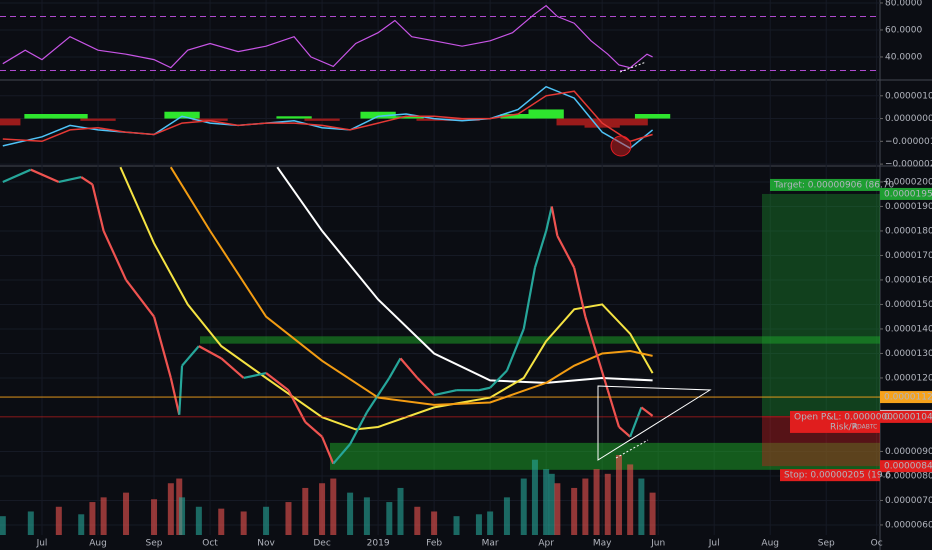 Image resolution: width=932 pixels, height=550 pixels. What do you see at coordinates (908, 467) in the screenshot?
I see `price-label: 0.00000840` at bounding box center [908, 467].